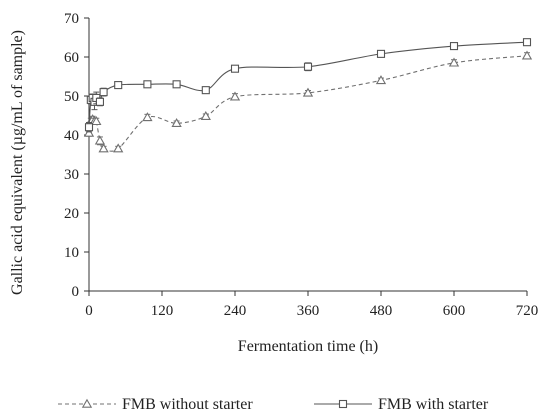 Image resolution: width=550 pixels, height=417 pixels. What do you see at coordinates (308, 346) in the screenshot?
I see `x-axis-title: Fermentation time (h)` at bounding box center [308, 346].